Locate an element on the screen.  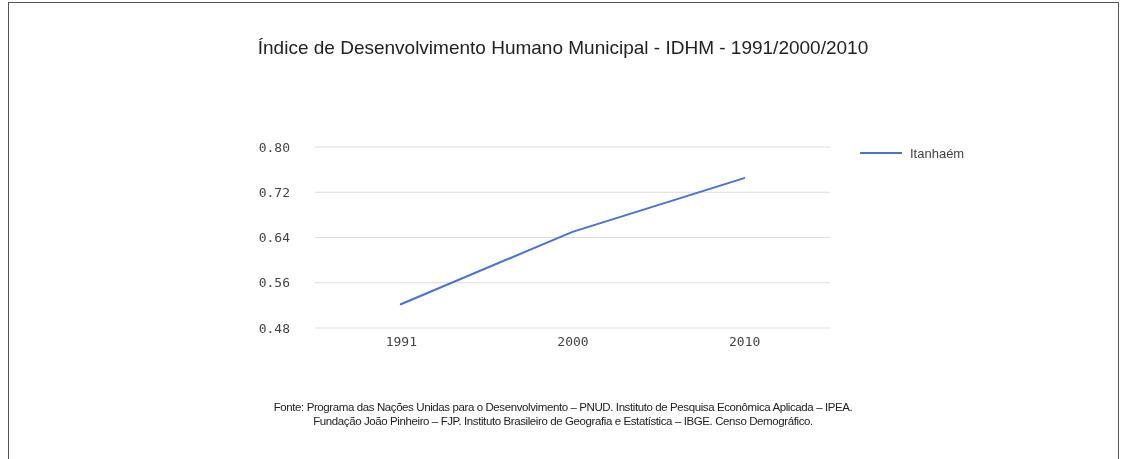
legend-label: Itanhaém is located at coordinates (937, 153).